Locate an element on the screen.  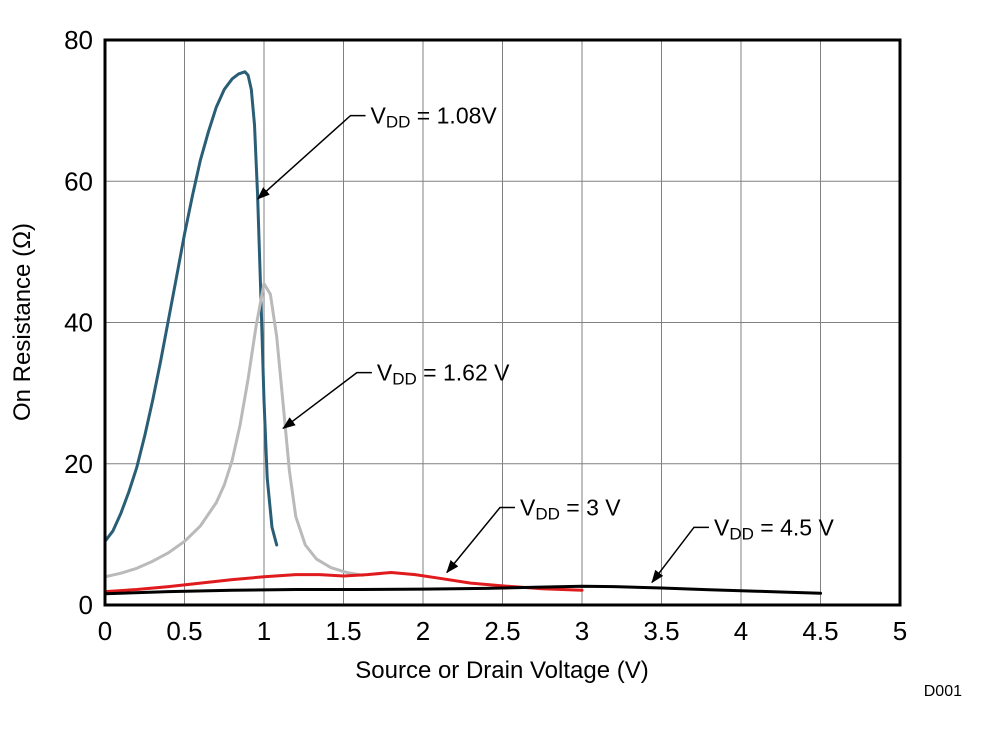
annotation-label: VDD = 1.08V is located at coordinates (434, 117).